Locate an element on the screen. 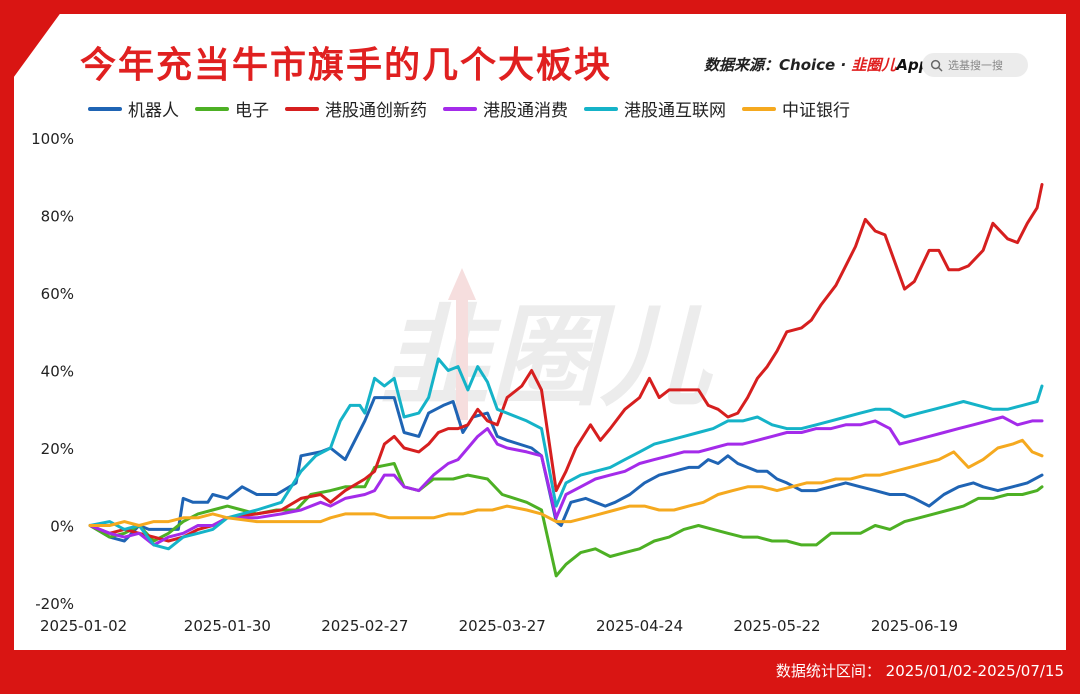  x-tick-label: 2025-06-19 is located at coordinates (914, 626).